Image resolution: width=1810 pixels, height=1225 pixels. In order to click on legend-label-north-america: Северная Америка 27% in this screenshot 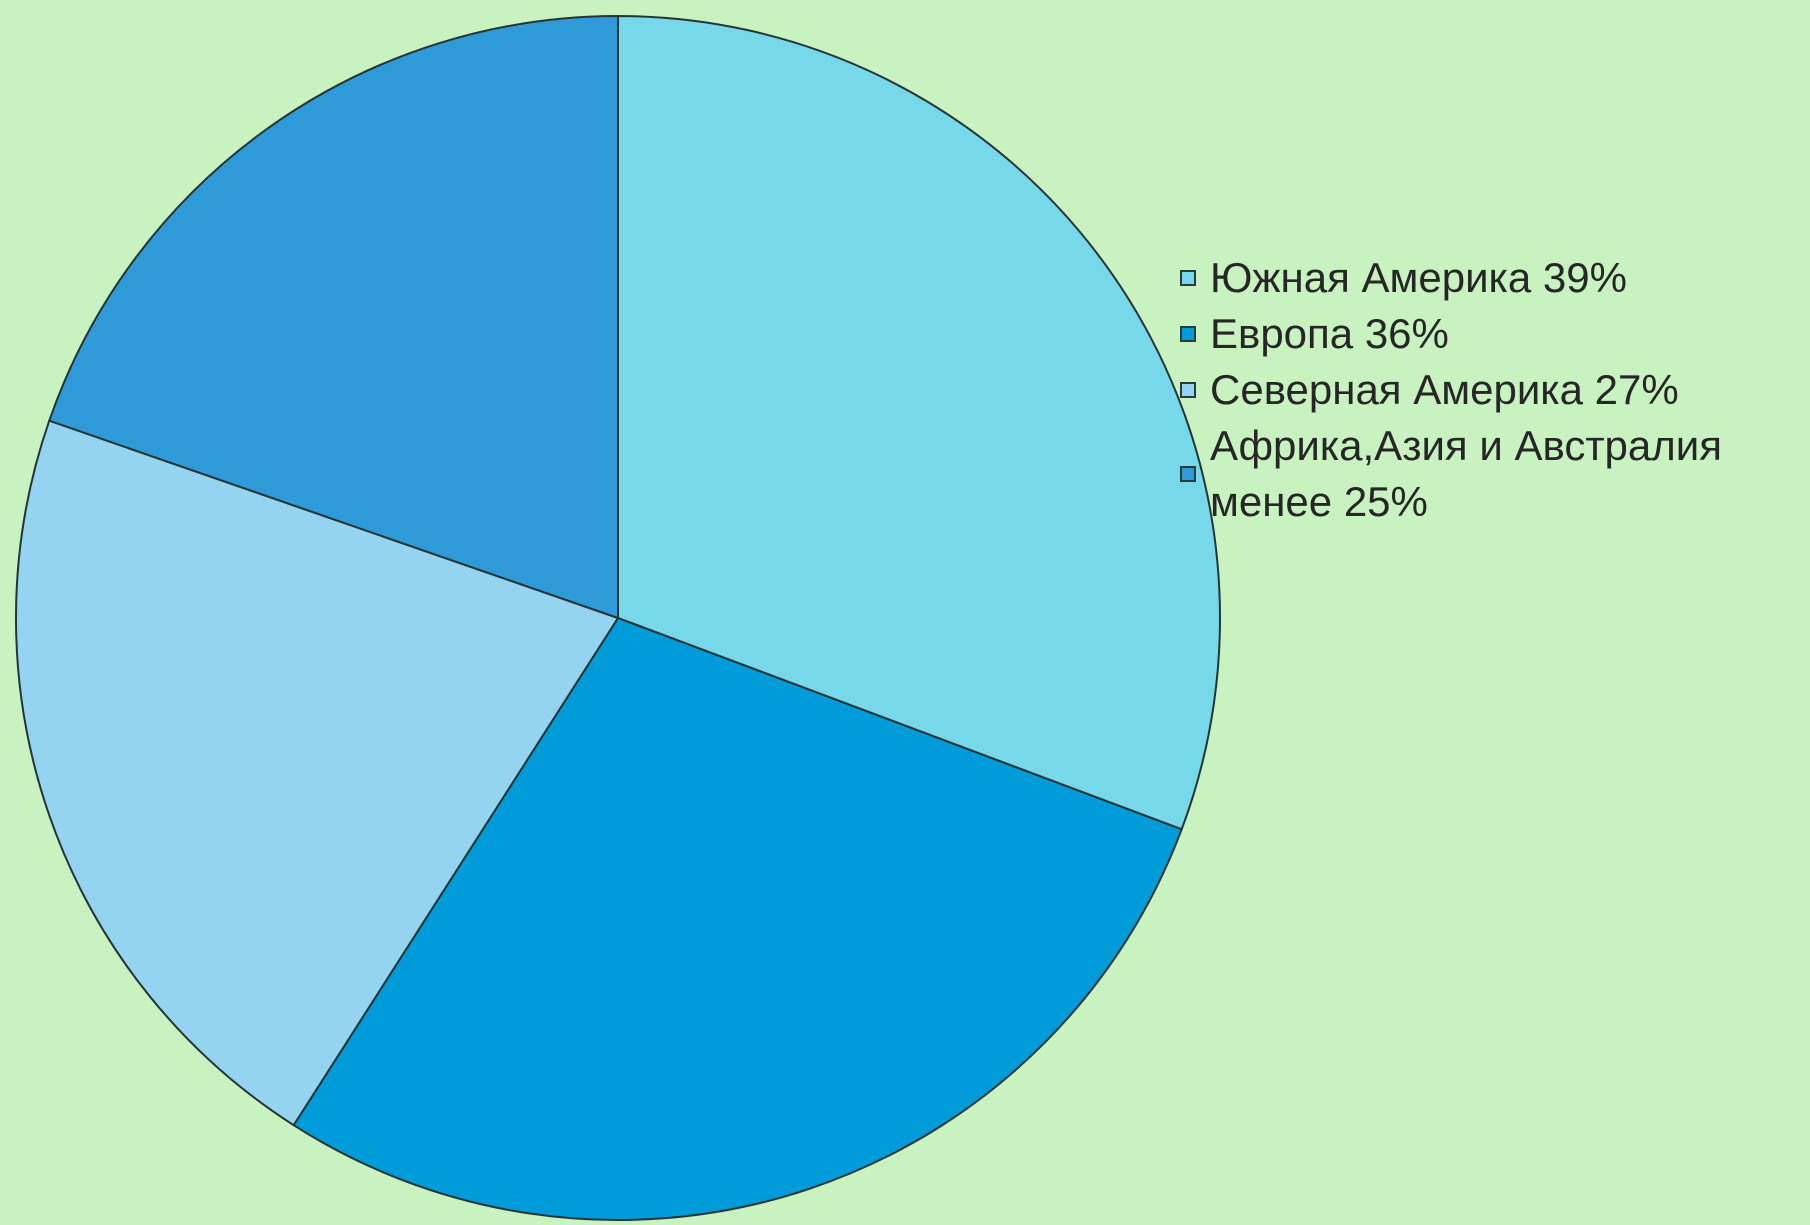, I will do `click(1444, 389)`.